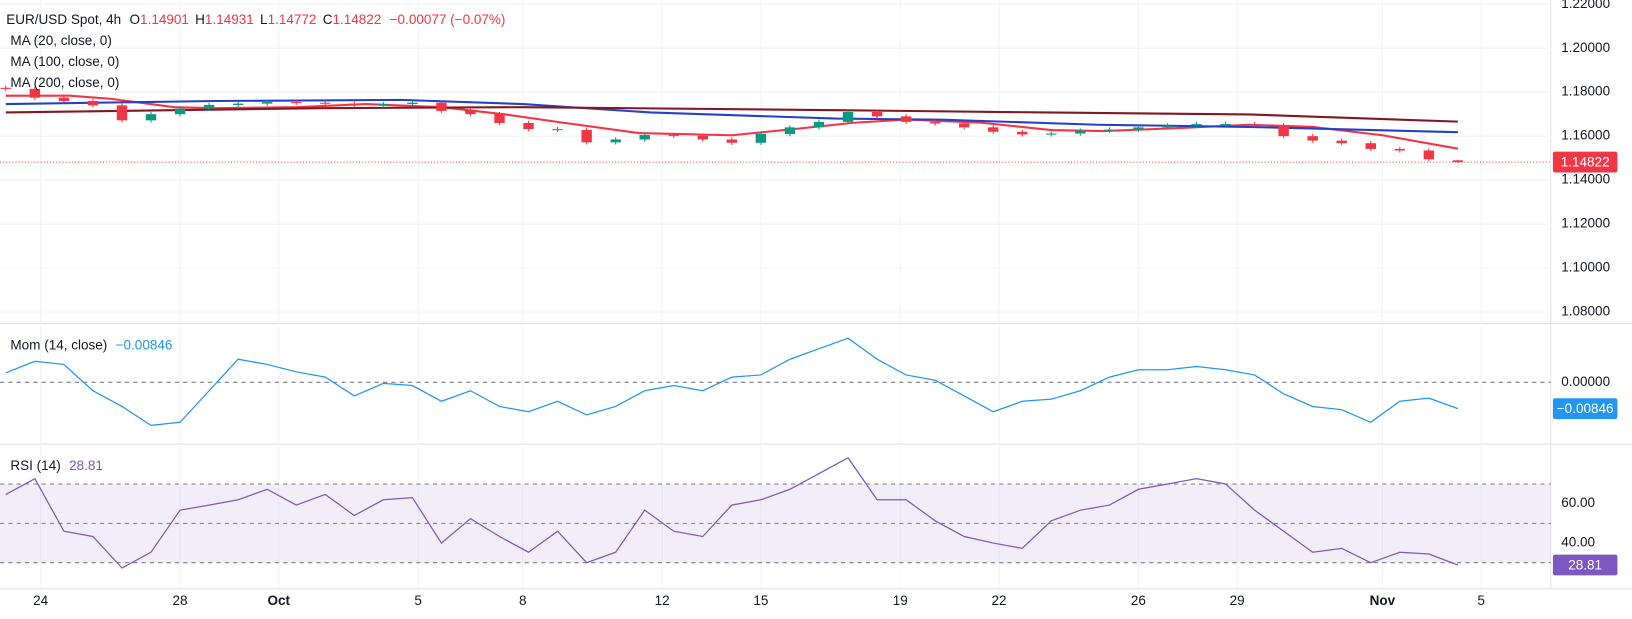 This screenshot has width=1632, height=619. What do you see at coordinates (180, 600) in the screenshot?
I see `x-tick-label: 28` at bounding box center [180, 600].